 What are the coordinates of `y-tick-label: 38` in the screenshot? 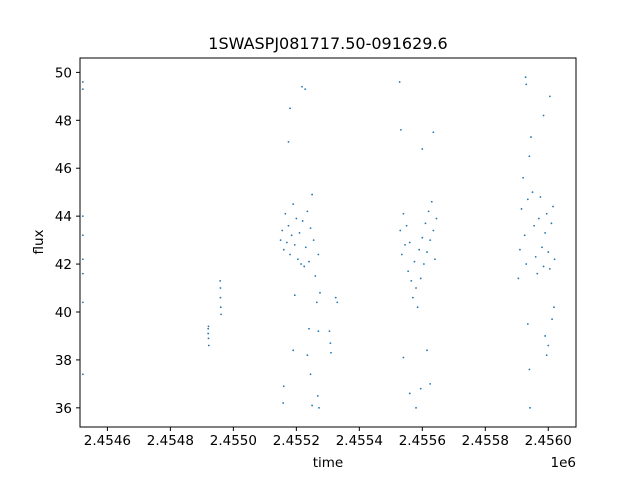 It's located at (63, 361).